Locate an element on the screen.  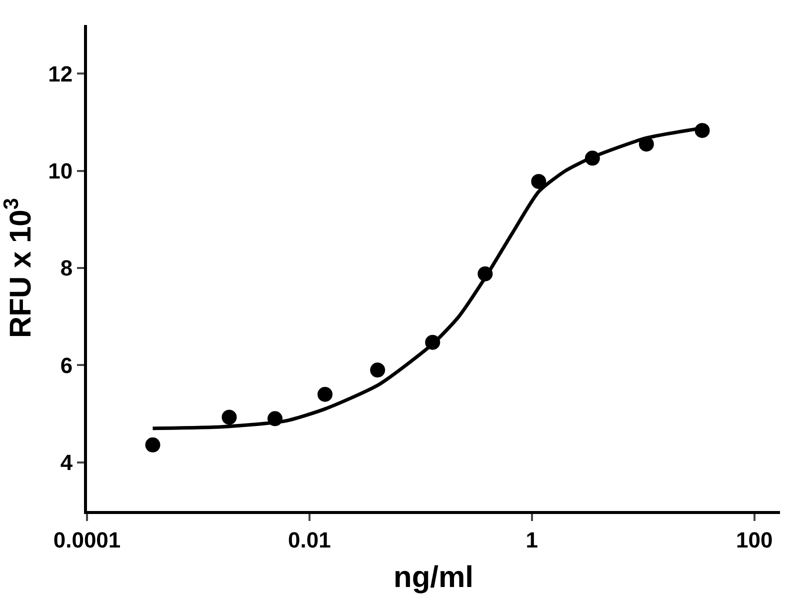
x-tick-label: 100 is located at coordinates (754, 539).